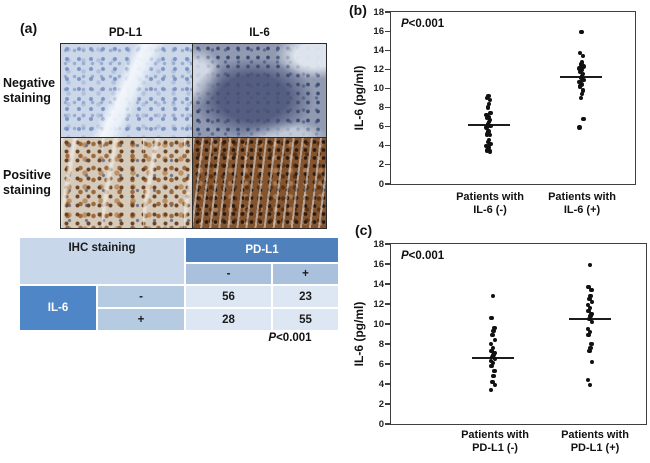 The width and height of the screenshot is (650, 463). What do you see at coordinates (125, 33) in the screenshot?
I see `column-header-pdl1: PD-L1` at bounding box center [125, 33].